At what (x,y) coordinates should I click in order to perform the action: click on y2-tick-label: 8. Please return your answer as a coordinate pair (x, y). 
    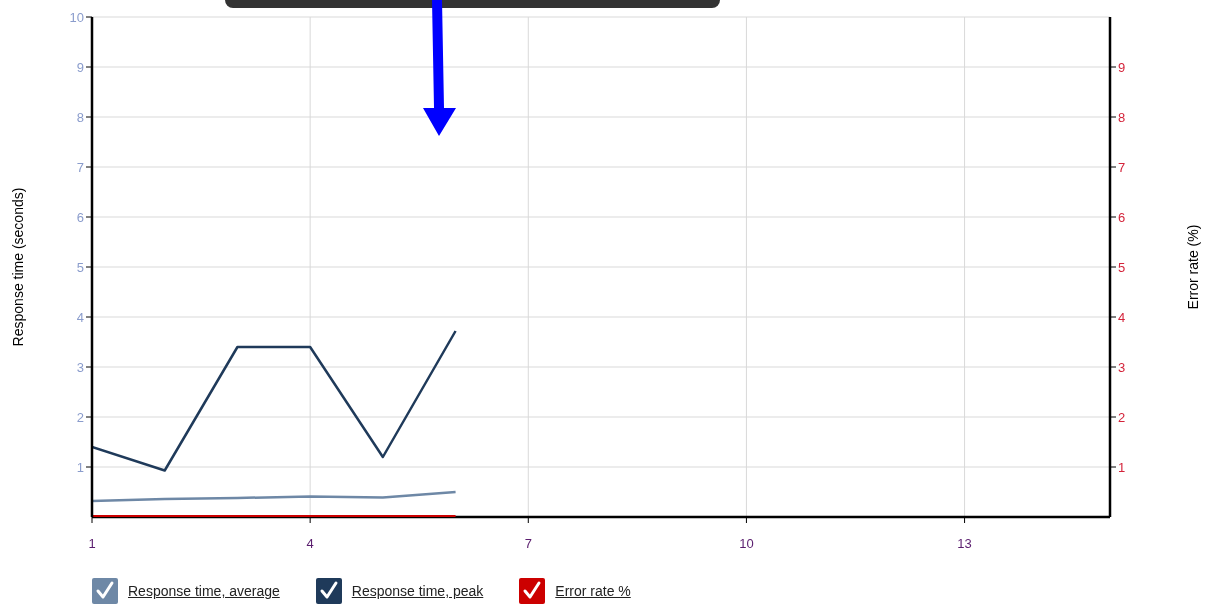
    Looking at the image, I should click on (1122, 117).